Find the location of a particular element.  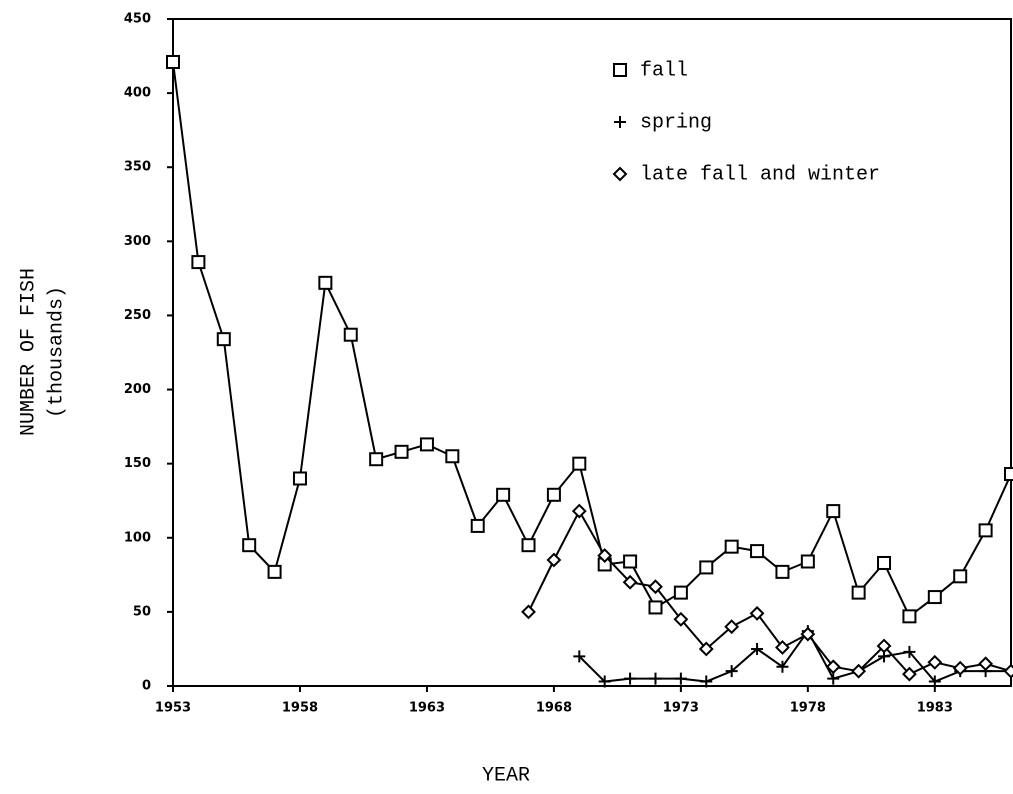

y-tick-label: 50 is located at coordinates (142, 611).